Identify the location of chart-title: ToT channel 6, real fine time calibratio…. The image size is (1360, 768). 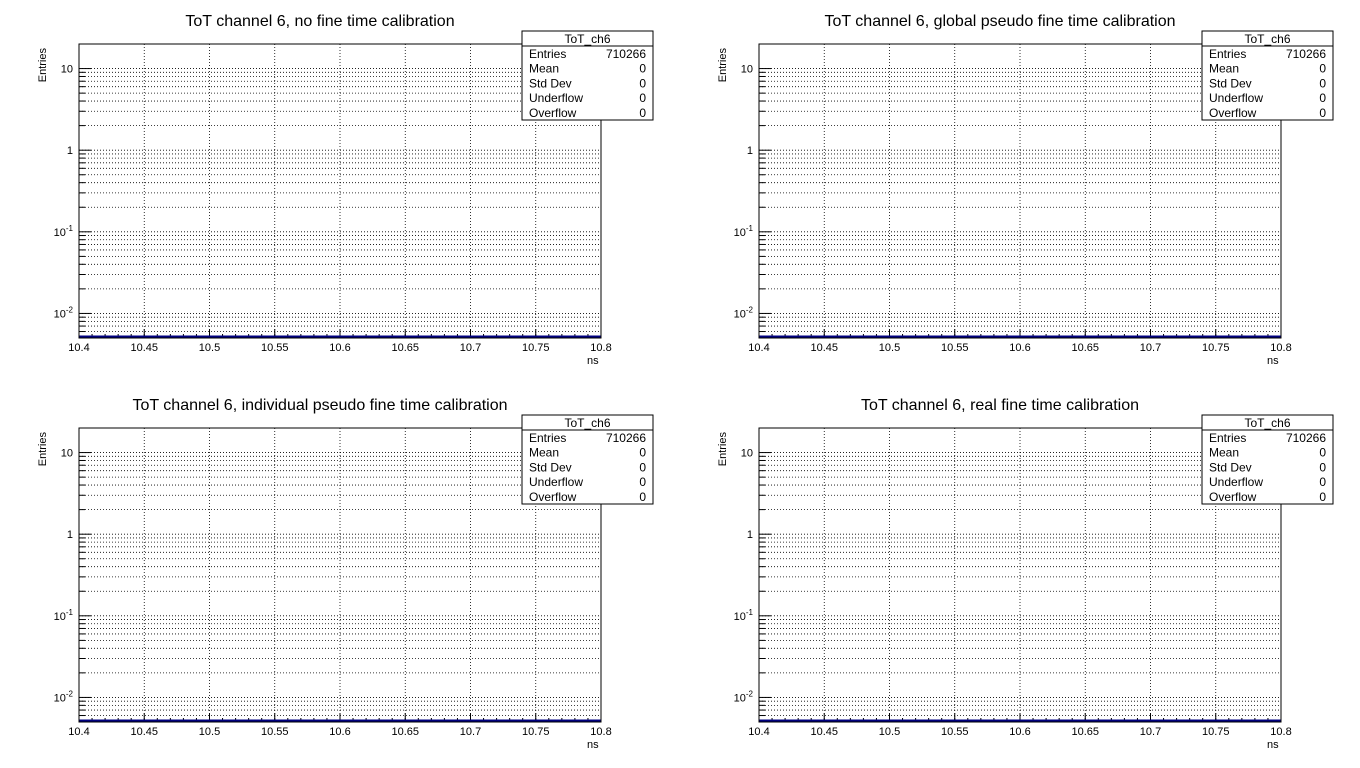
(1000, 405).